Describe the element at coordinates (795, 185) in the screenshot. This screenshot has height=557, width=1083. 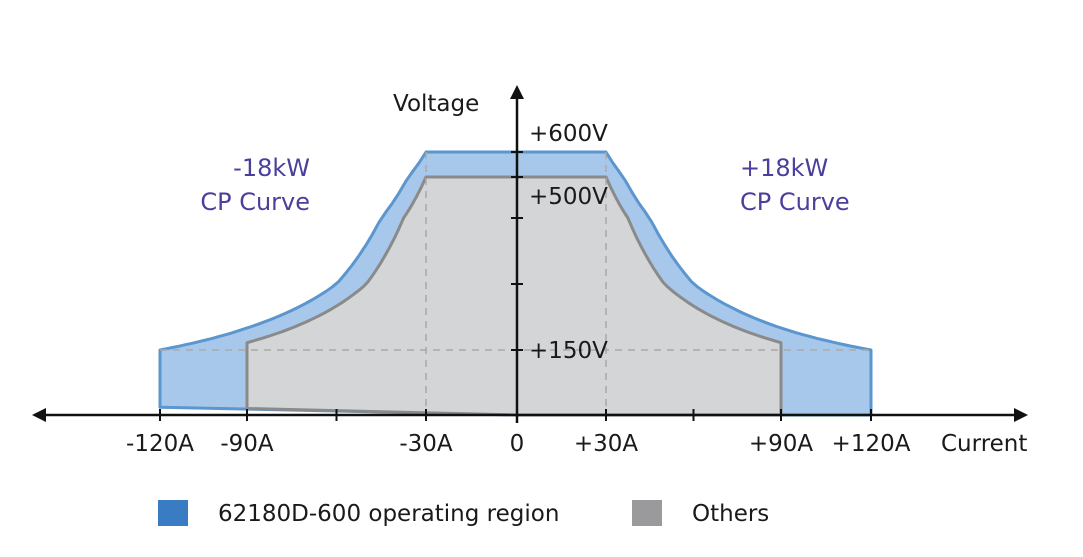
I see `annotation-positive-cp: +18kW CP Curve` at that location.